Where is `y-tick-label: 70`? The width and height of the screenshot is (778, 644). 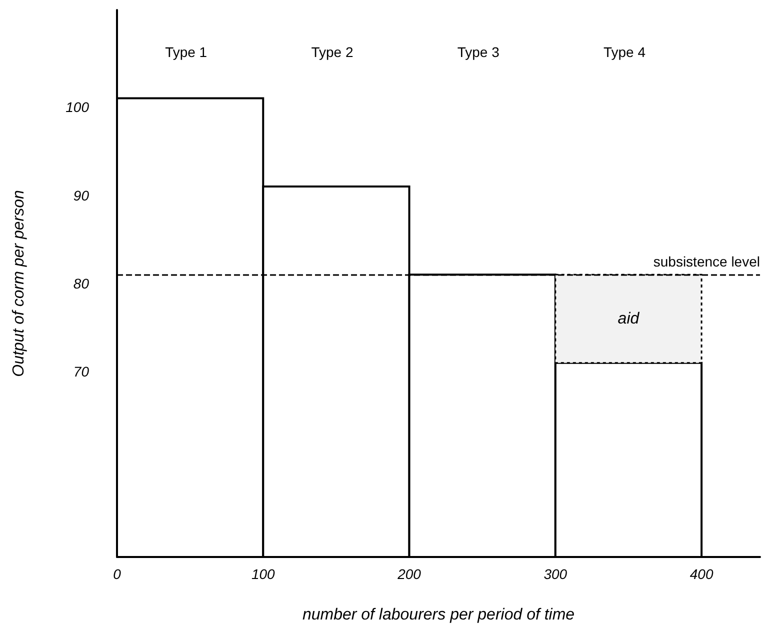
y-tick-label: 70 is located at coordinates (81, 372).